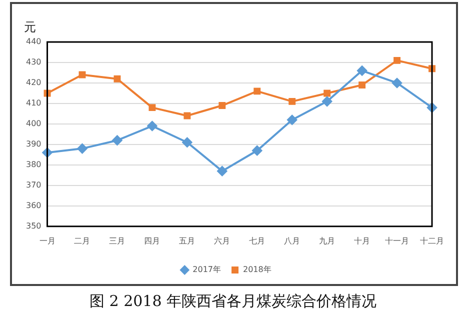 The image size is (466, 324). I want to click on x-tick-label: 四月, so click(152, 241).